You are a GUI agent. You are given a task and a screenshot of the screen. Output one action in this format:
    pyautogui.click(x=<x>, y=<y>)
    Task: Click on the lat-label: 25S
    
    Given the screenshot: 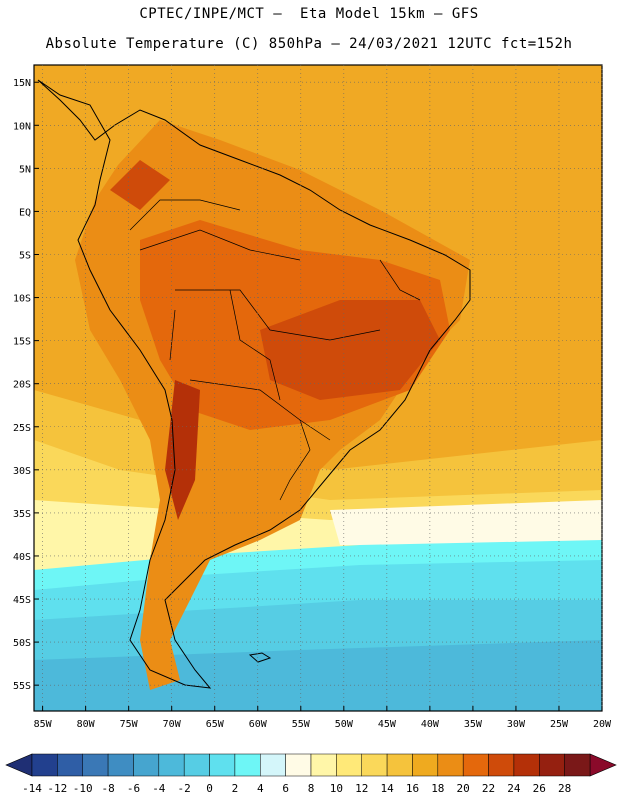 What is the action you would take?
    pyautogui.click(x=22, y=428)
    